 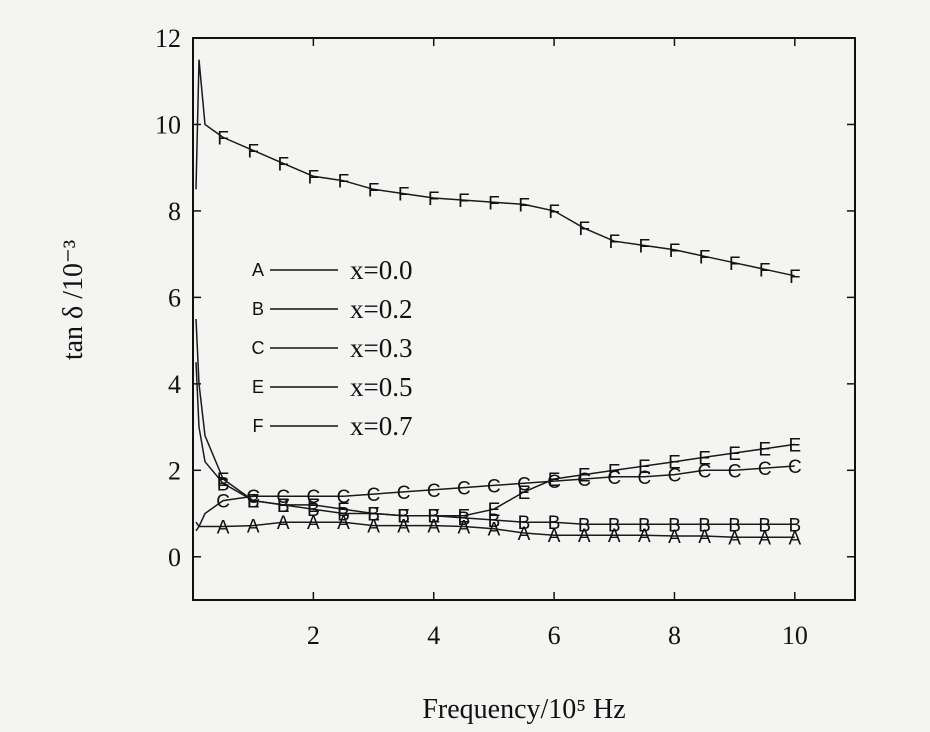 I want to click on x-tick-label: 10, so click(x=795, y=635).